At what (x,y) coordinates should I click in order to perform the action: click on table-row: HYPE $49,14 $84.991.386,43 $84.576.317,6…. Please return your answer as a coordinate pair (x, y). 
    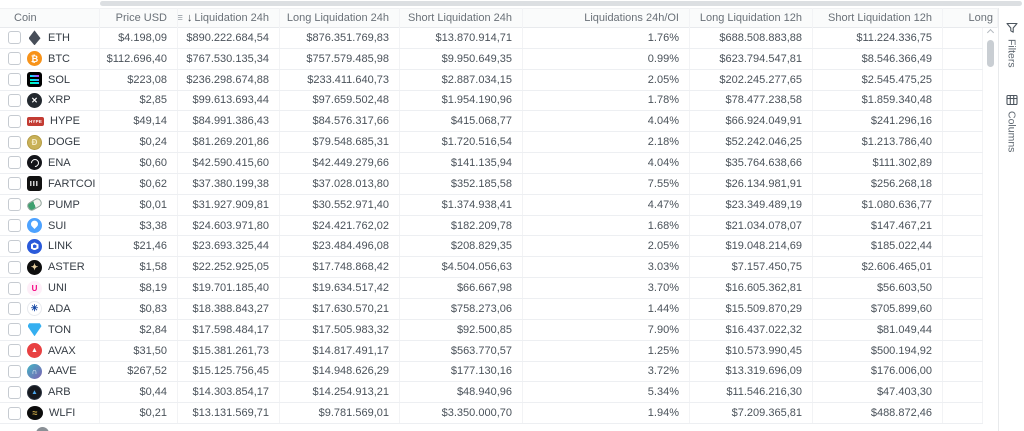
    Looking at the image, I should click on (491, 122).